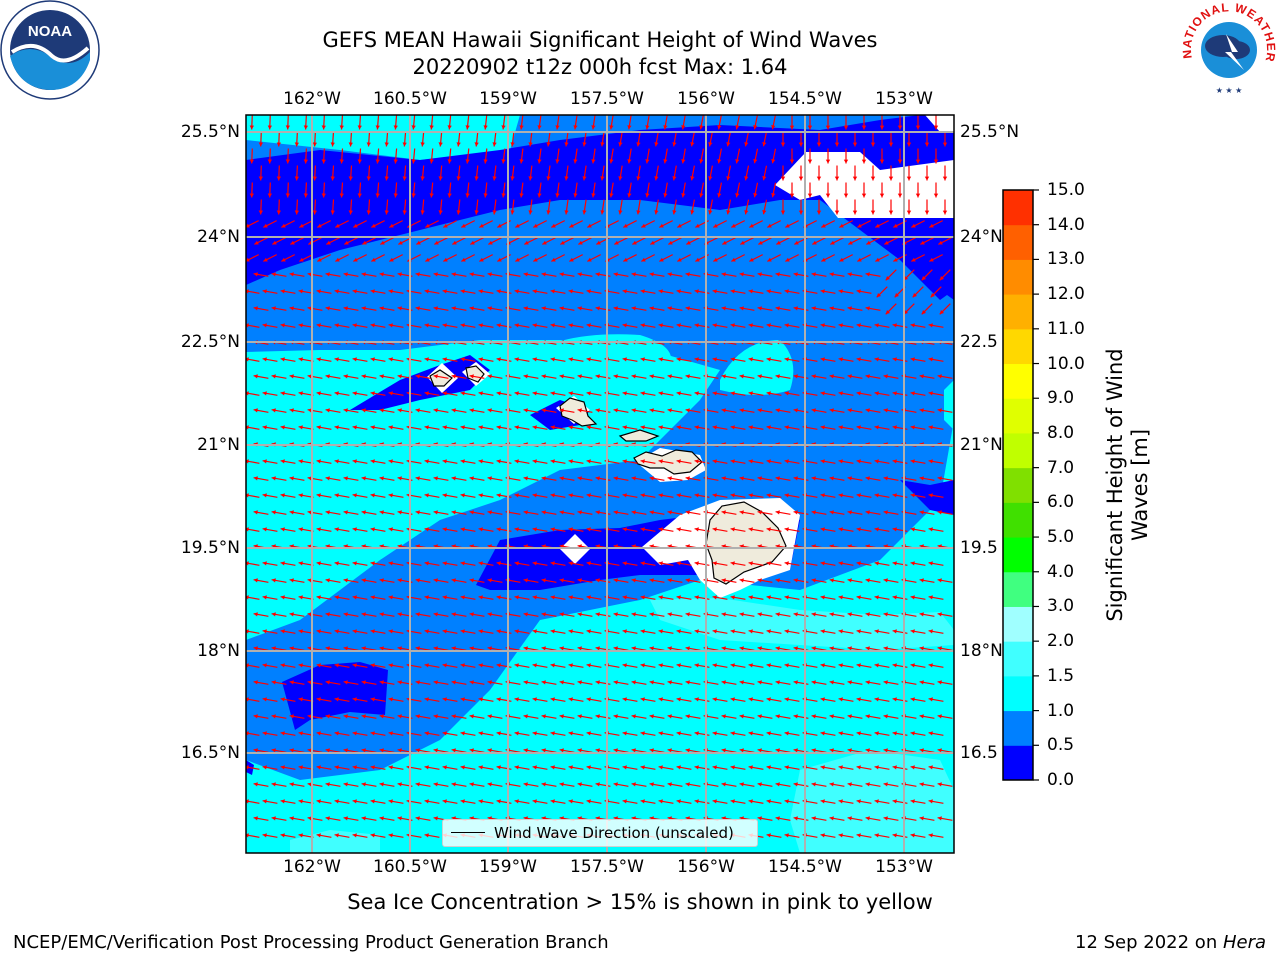  Describe the element at coordinates (1227, 48) in the screenshot. I see `nws-logo: NATIONAL WEATHER SERVICE ★ ★ ★` at that location.